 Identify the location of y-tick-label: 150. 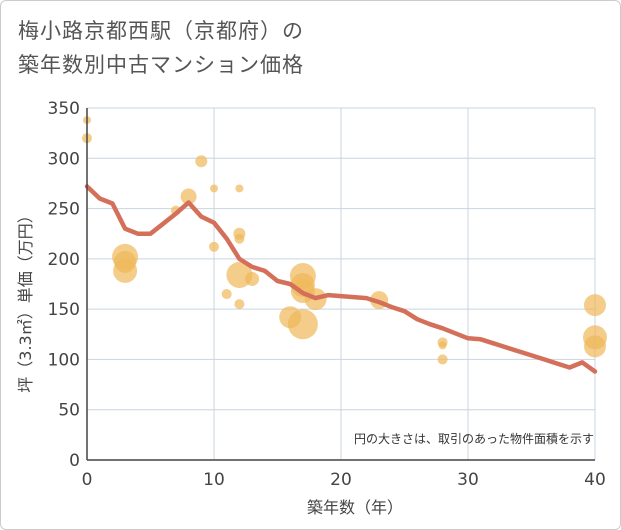
(64, 310).